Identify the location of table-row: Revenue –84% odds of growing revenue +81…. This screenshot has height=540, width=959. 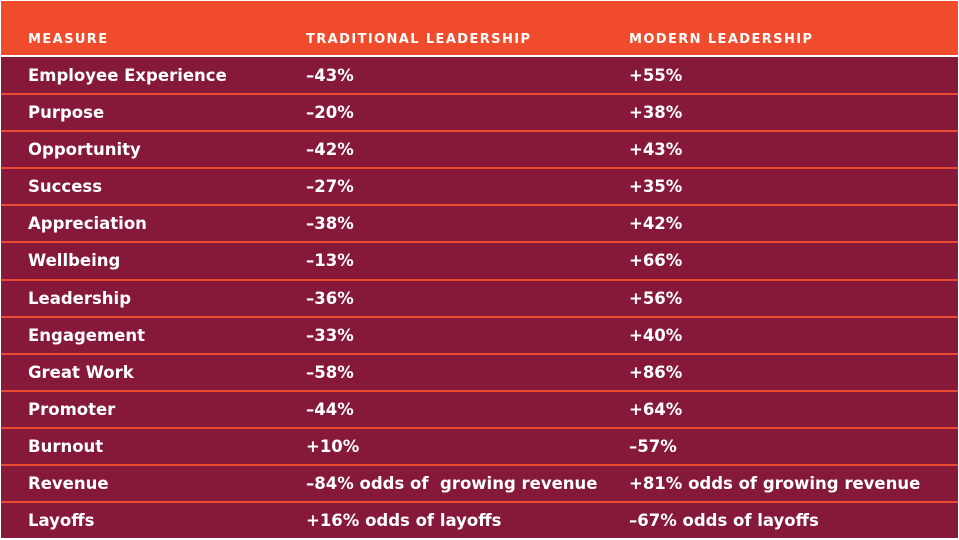
(479, 482).